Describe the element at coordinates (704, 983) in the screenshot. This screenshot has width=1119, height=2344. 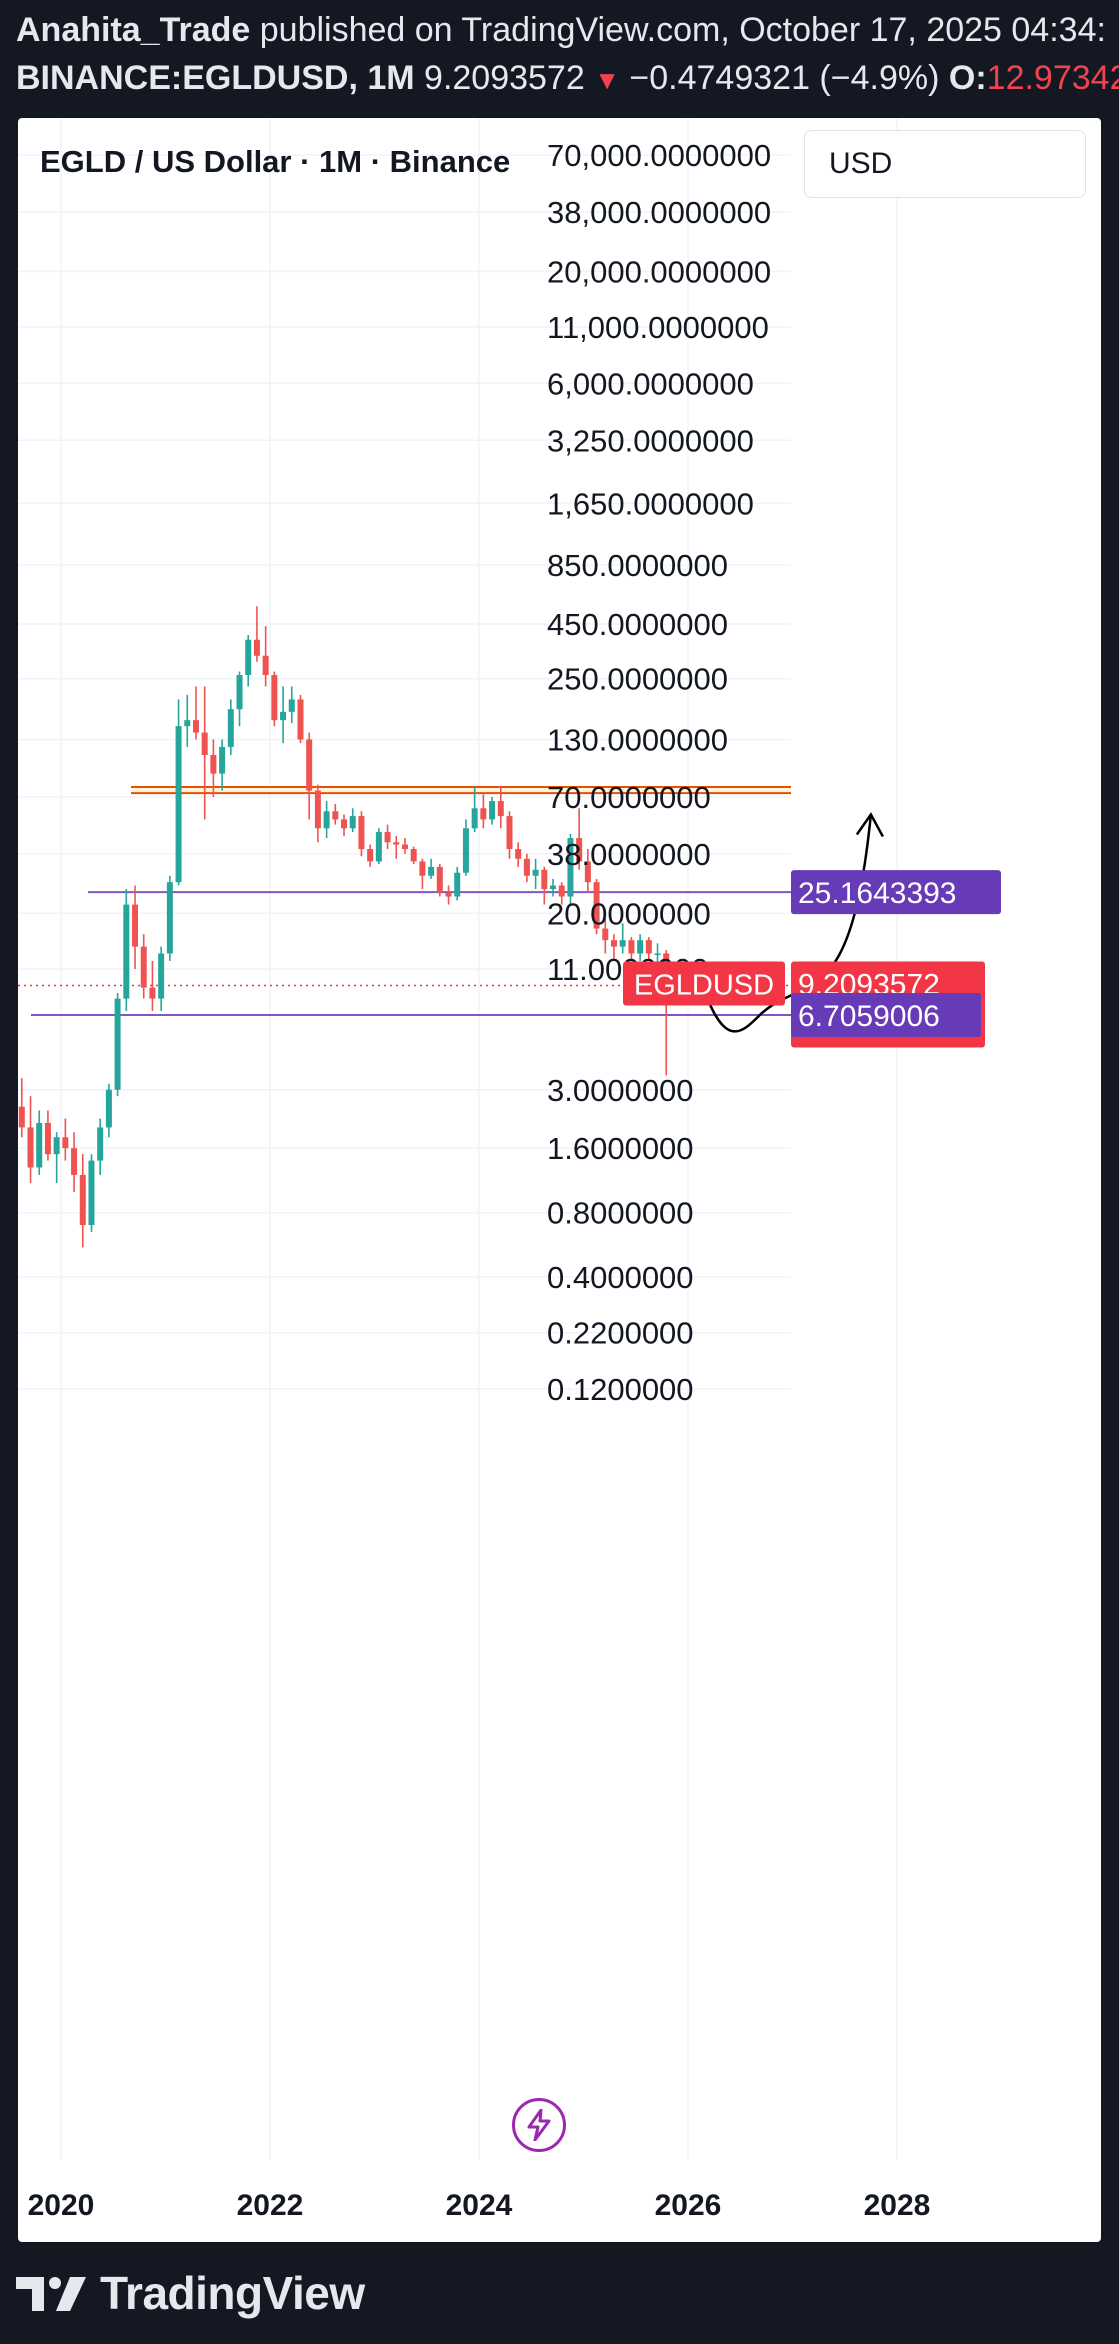
I see `symbol-tag-box` at that location.